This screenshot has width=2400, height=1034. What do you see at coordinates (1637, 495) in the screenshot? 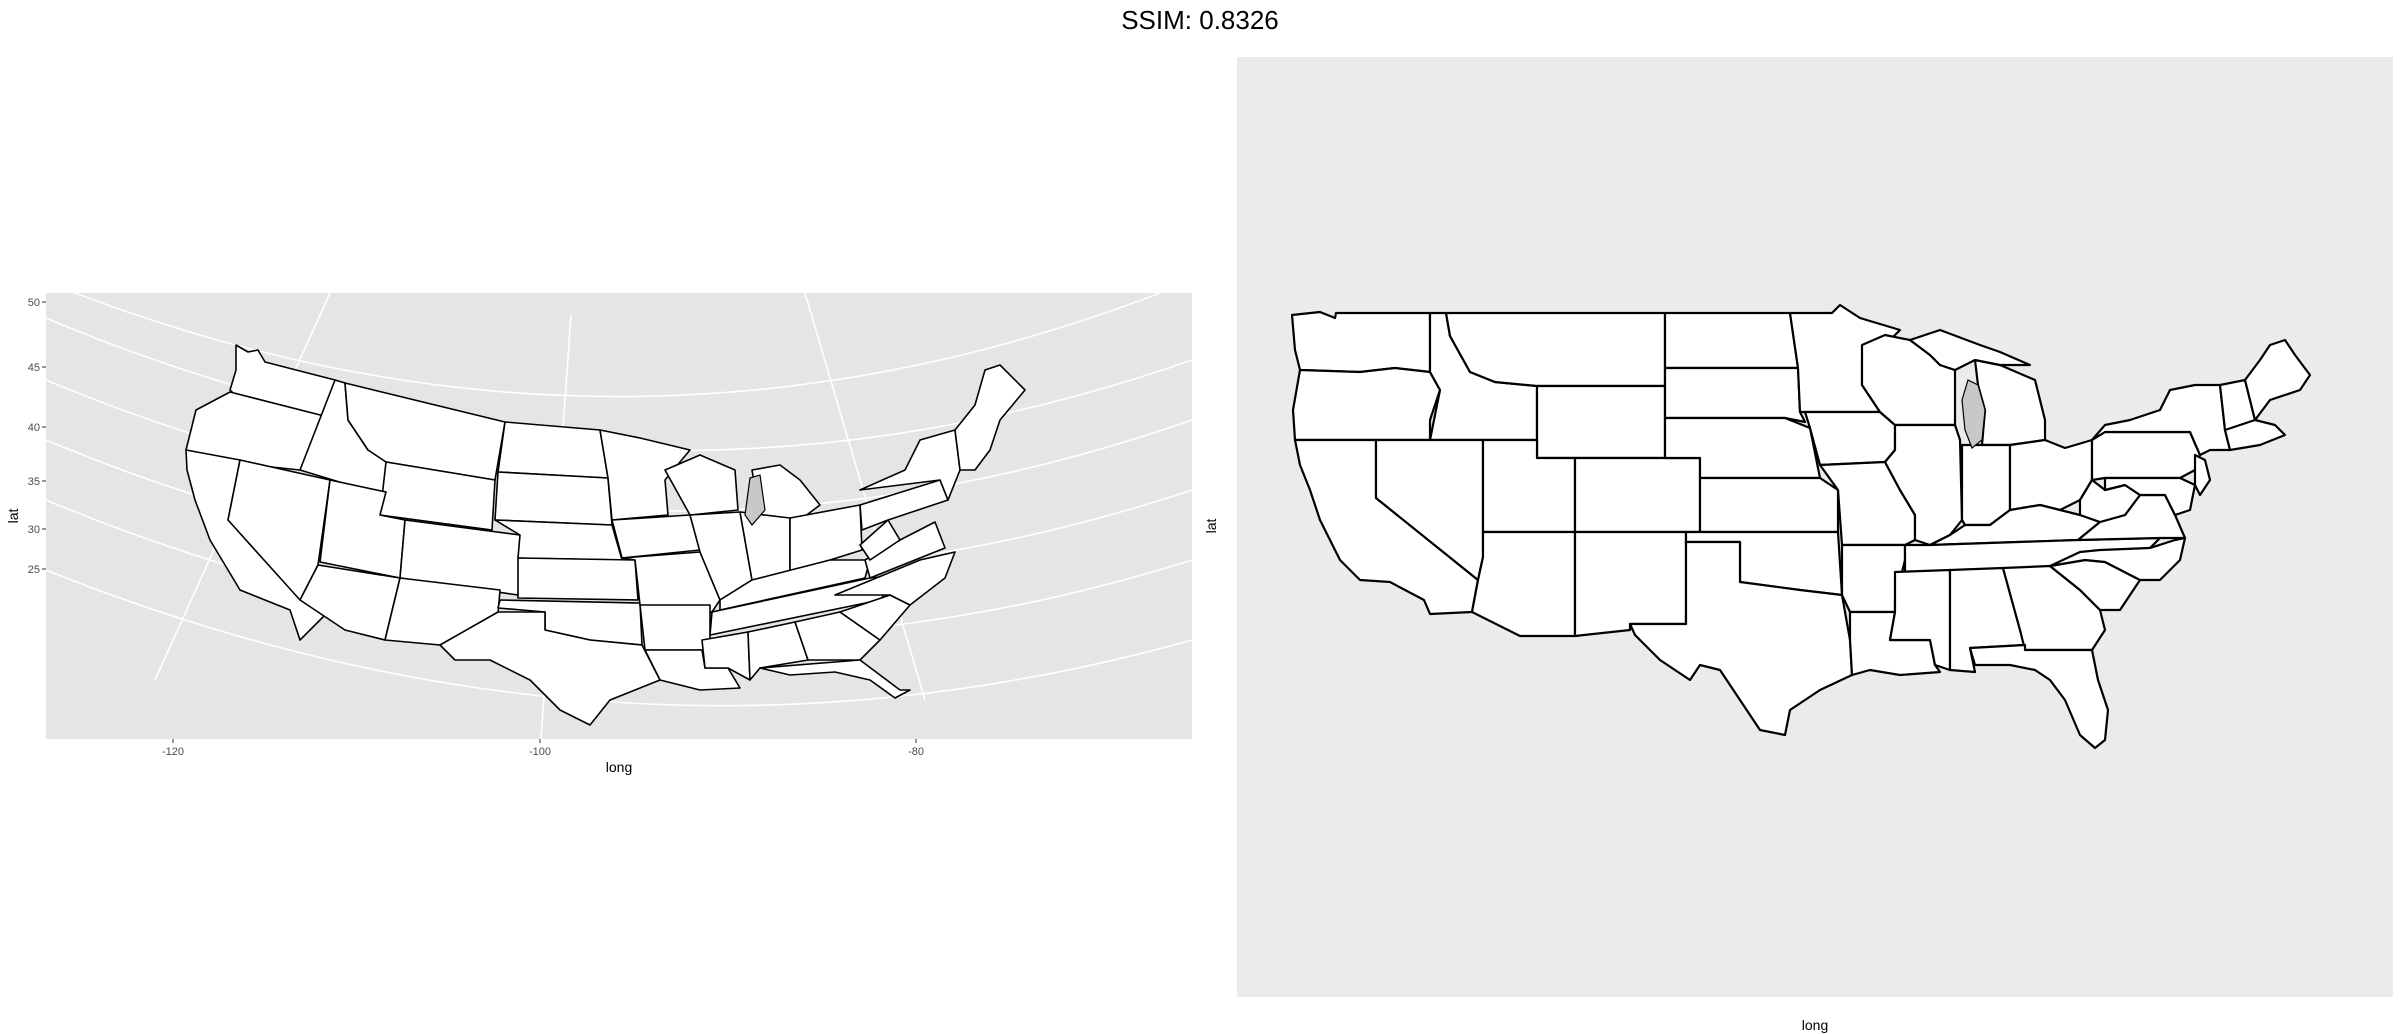
I see `state-colorado` at bounding box center [1637, 495].